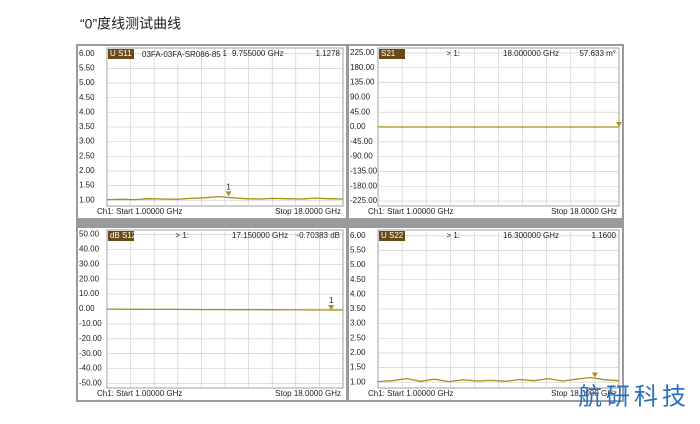 The height and width of the screenshot is (424, 700). Describe the element at coordinates (597, 53) in the screenshot. I see `marker-value: 57.633 m°` at that location.